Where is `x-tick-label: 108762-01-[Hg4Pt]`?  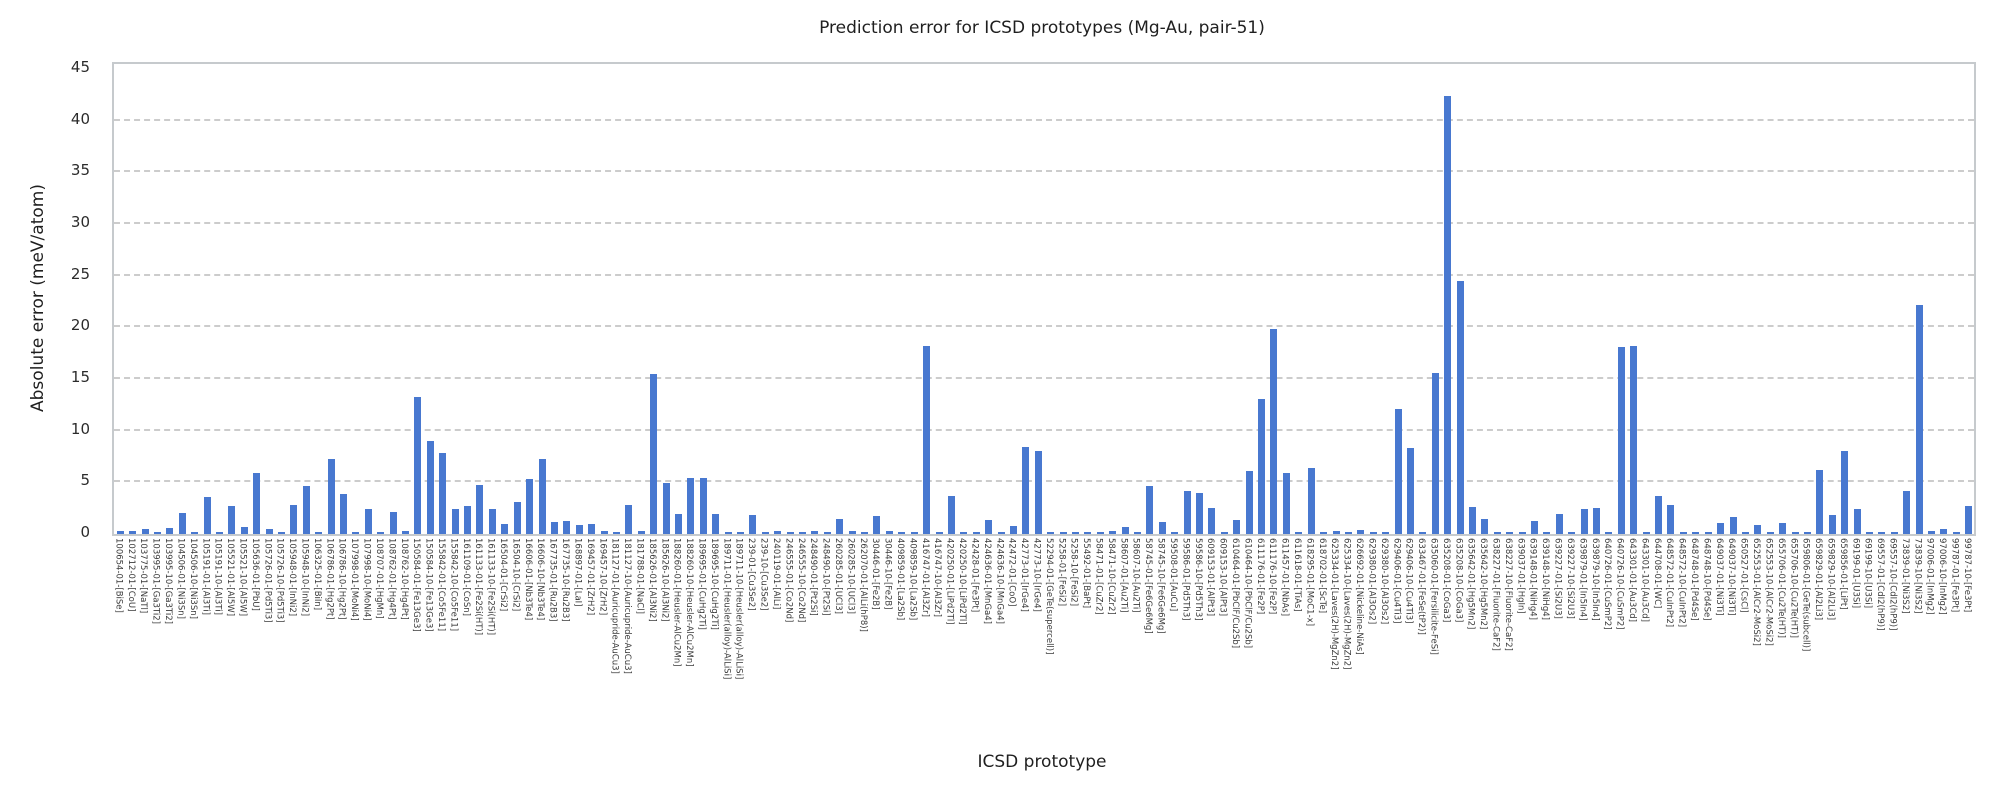 x-tick-label: 108762-01-[Hg4Pt] is located at coordinates (391, 579).